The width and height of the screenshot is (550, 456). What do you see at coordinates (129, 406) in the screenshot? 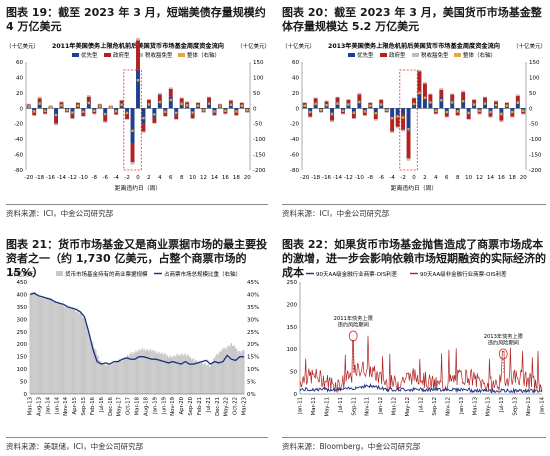
I see `x-tick-label: Oct-17` at bounding box center [129, 406].